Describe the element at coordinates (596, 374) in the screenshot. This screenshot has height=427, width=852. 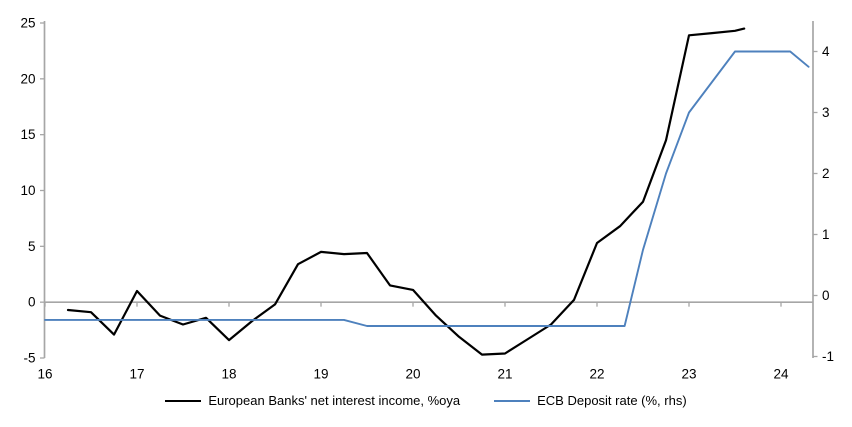
I see `x-axis-tick-label: 22` at that location.